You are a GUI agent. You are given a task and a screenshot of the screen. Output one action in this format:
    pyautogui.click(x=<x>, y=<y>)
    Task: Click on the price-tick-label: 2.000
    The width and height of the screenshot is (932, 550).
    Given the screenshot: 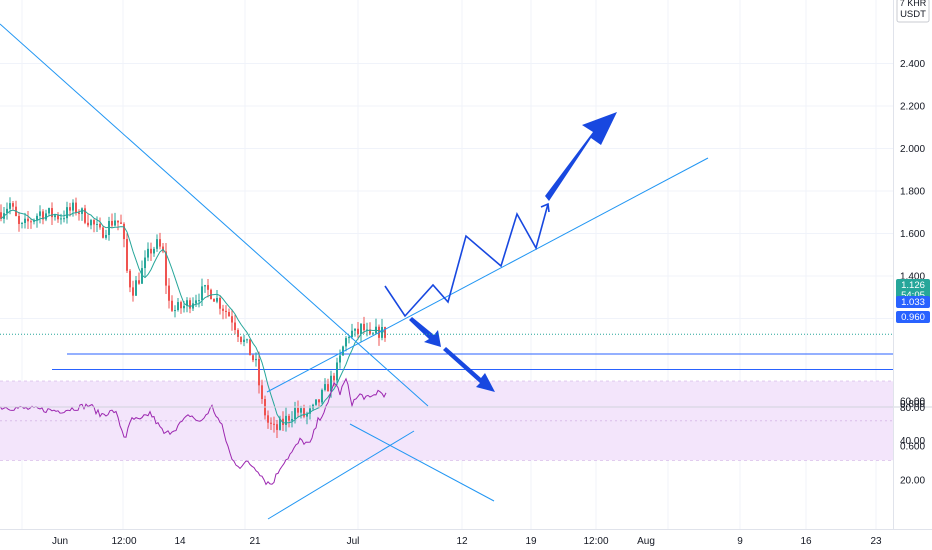 What is the action you would take?
    pyautogui.click(x=912, y=149)
    